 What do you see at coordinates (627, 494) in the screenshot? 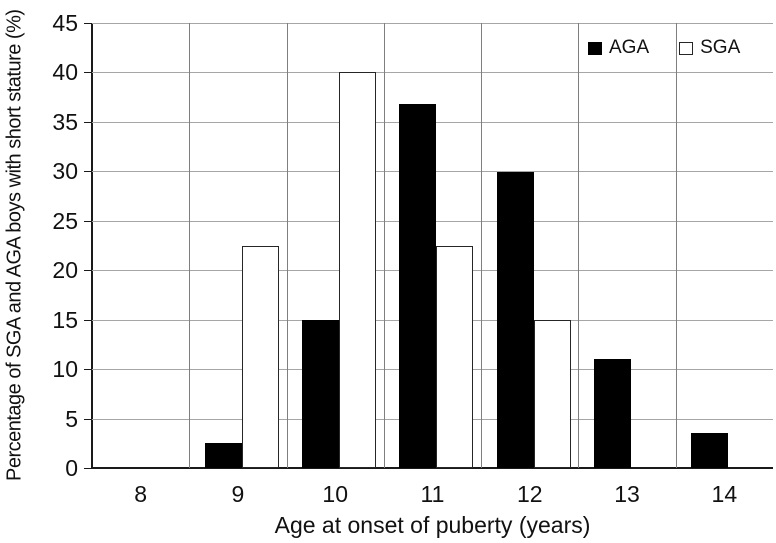
I see `x-tick-label-13: 13` at bounding box center [627, 494].